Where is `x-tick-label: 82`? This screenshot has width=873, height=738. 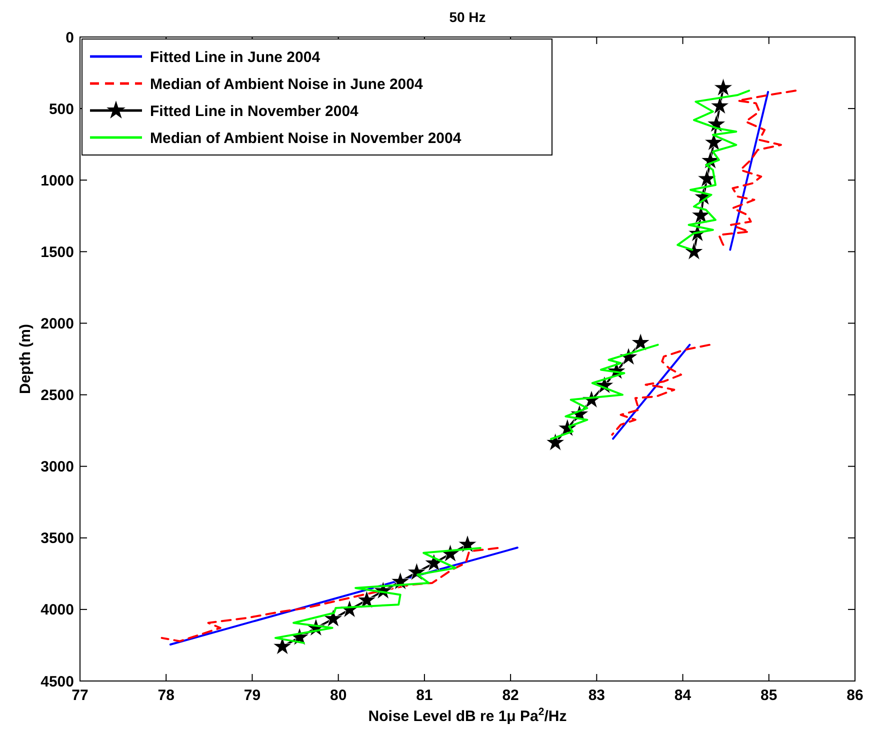 x-tick-label: 82 is located at coordinates (510, 695).